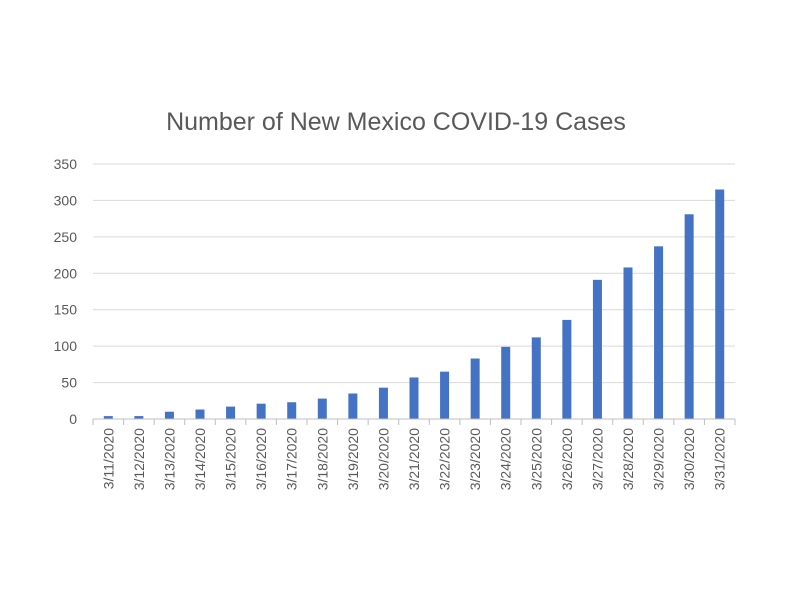 The image size is (792, 612). I want to click on x-tick-label: 3/19/2020, so click(353, 459).